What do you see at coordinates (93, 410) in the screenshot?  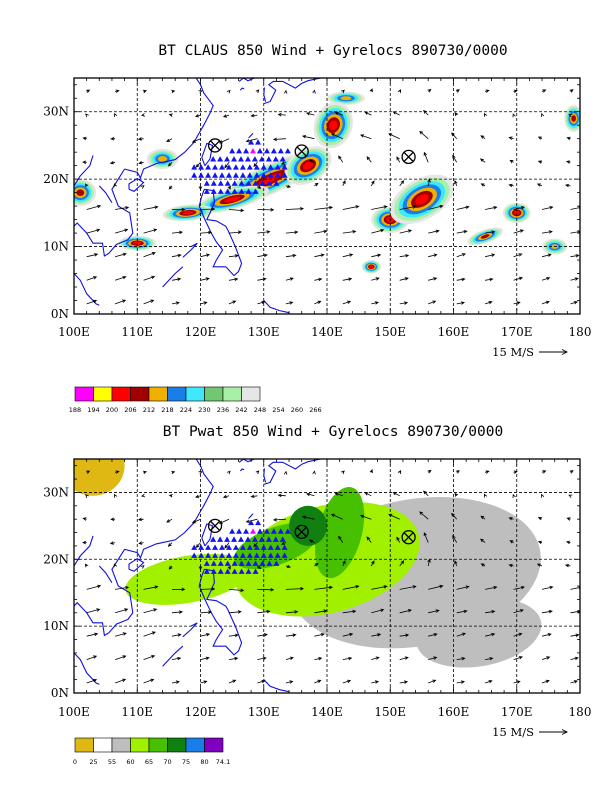 I see `colorbar-label: 194` at bounding box center [93, 410].